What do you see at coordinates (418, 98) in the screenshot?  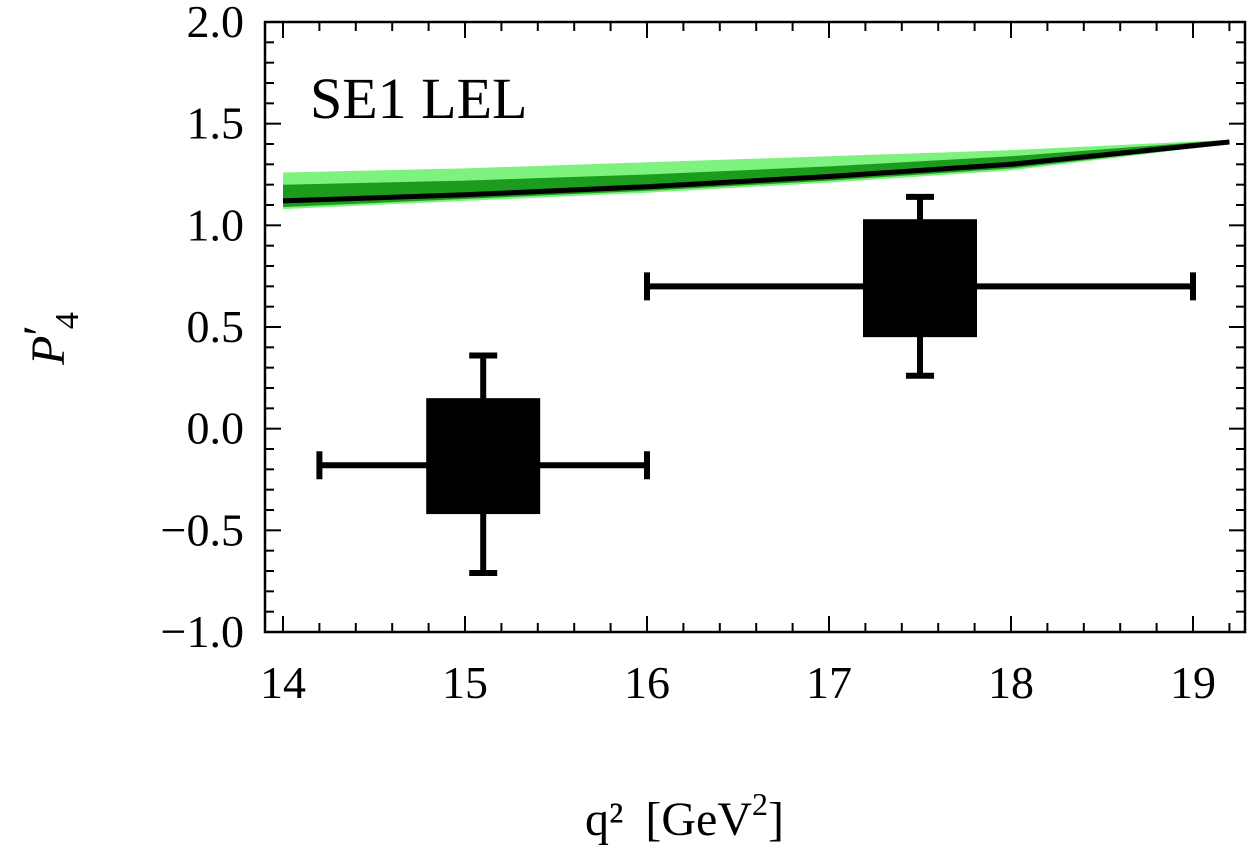 I see `panel-label: SE1 LEL` at bounding box center [418, 98].